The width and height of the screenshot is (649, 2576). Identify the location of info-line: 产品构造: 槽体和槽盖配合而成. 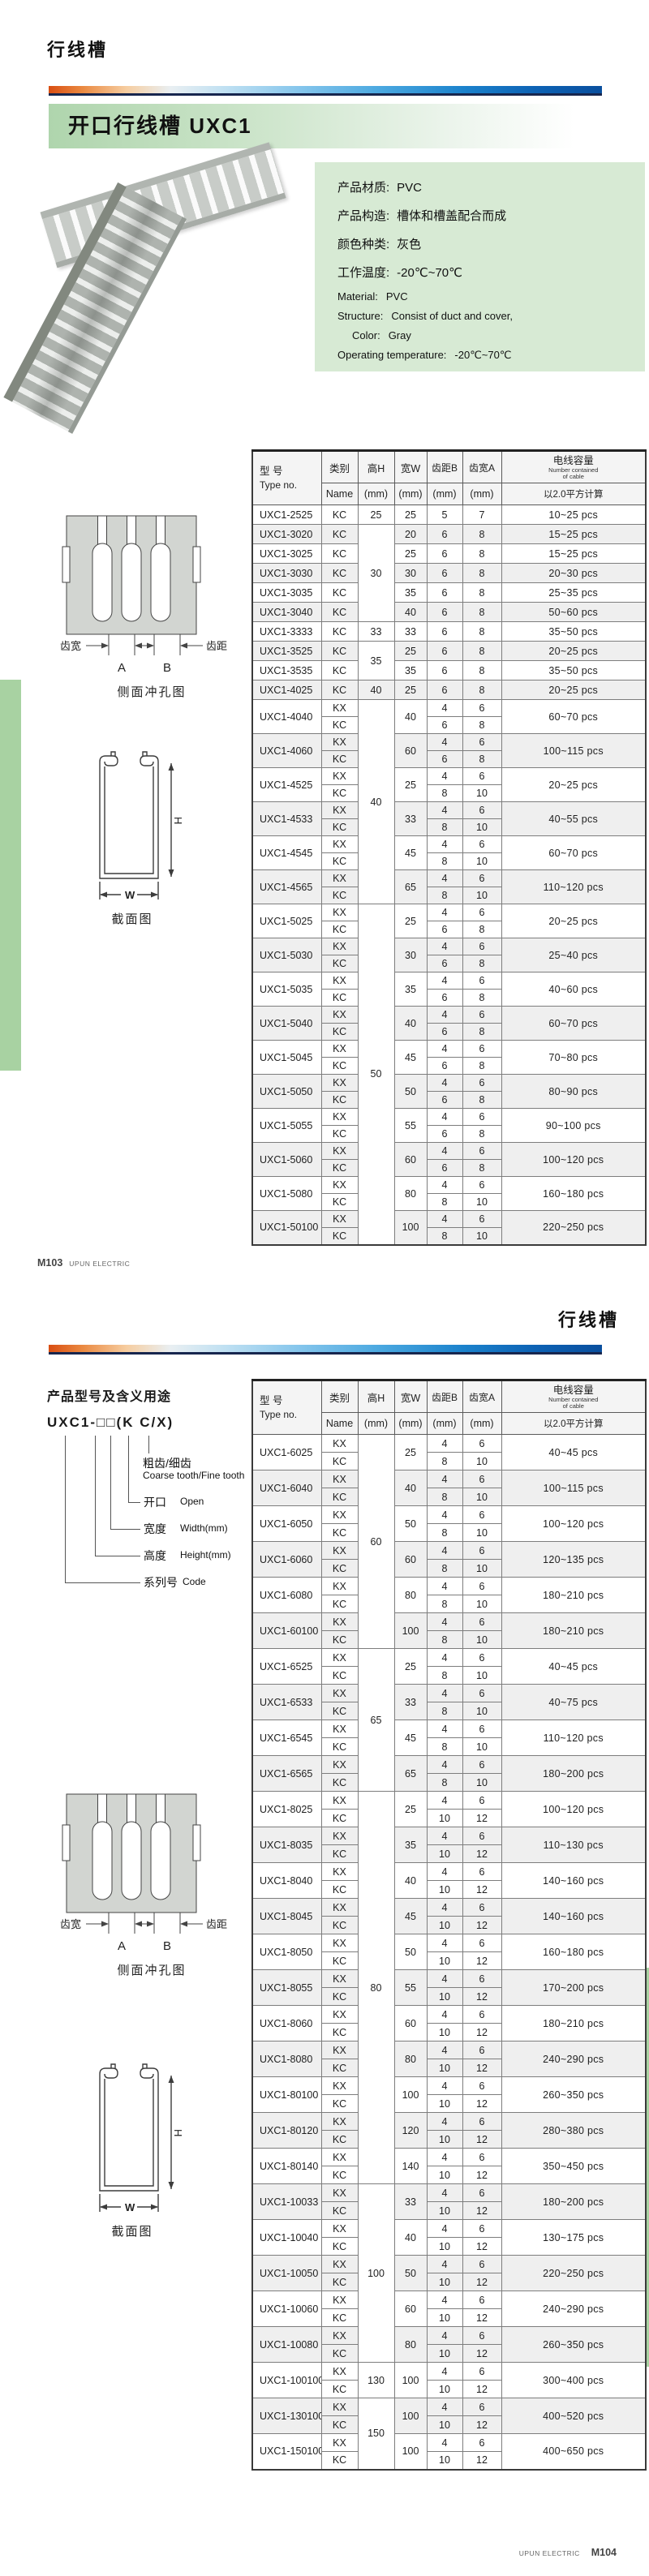
(422, 216).